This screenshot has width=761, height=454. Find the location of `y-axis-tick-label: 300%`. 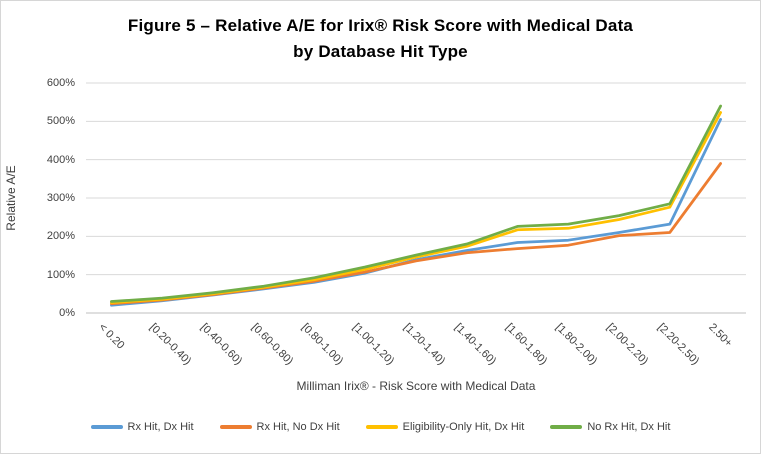

y-axis-tick-label: 300% is located at coordinates (60, 198).